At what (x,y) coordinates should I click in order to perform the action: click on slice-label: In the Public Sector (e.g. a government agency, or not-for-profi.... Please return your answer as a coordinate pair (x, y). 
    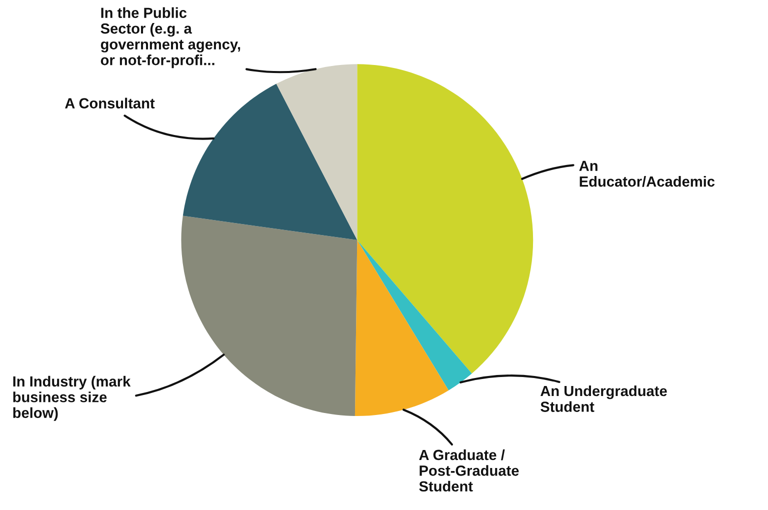
    Looking at the image, I should click on (170, 37).